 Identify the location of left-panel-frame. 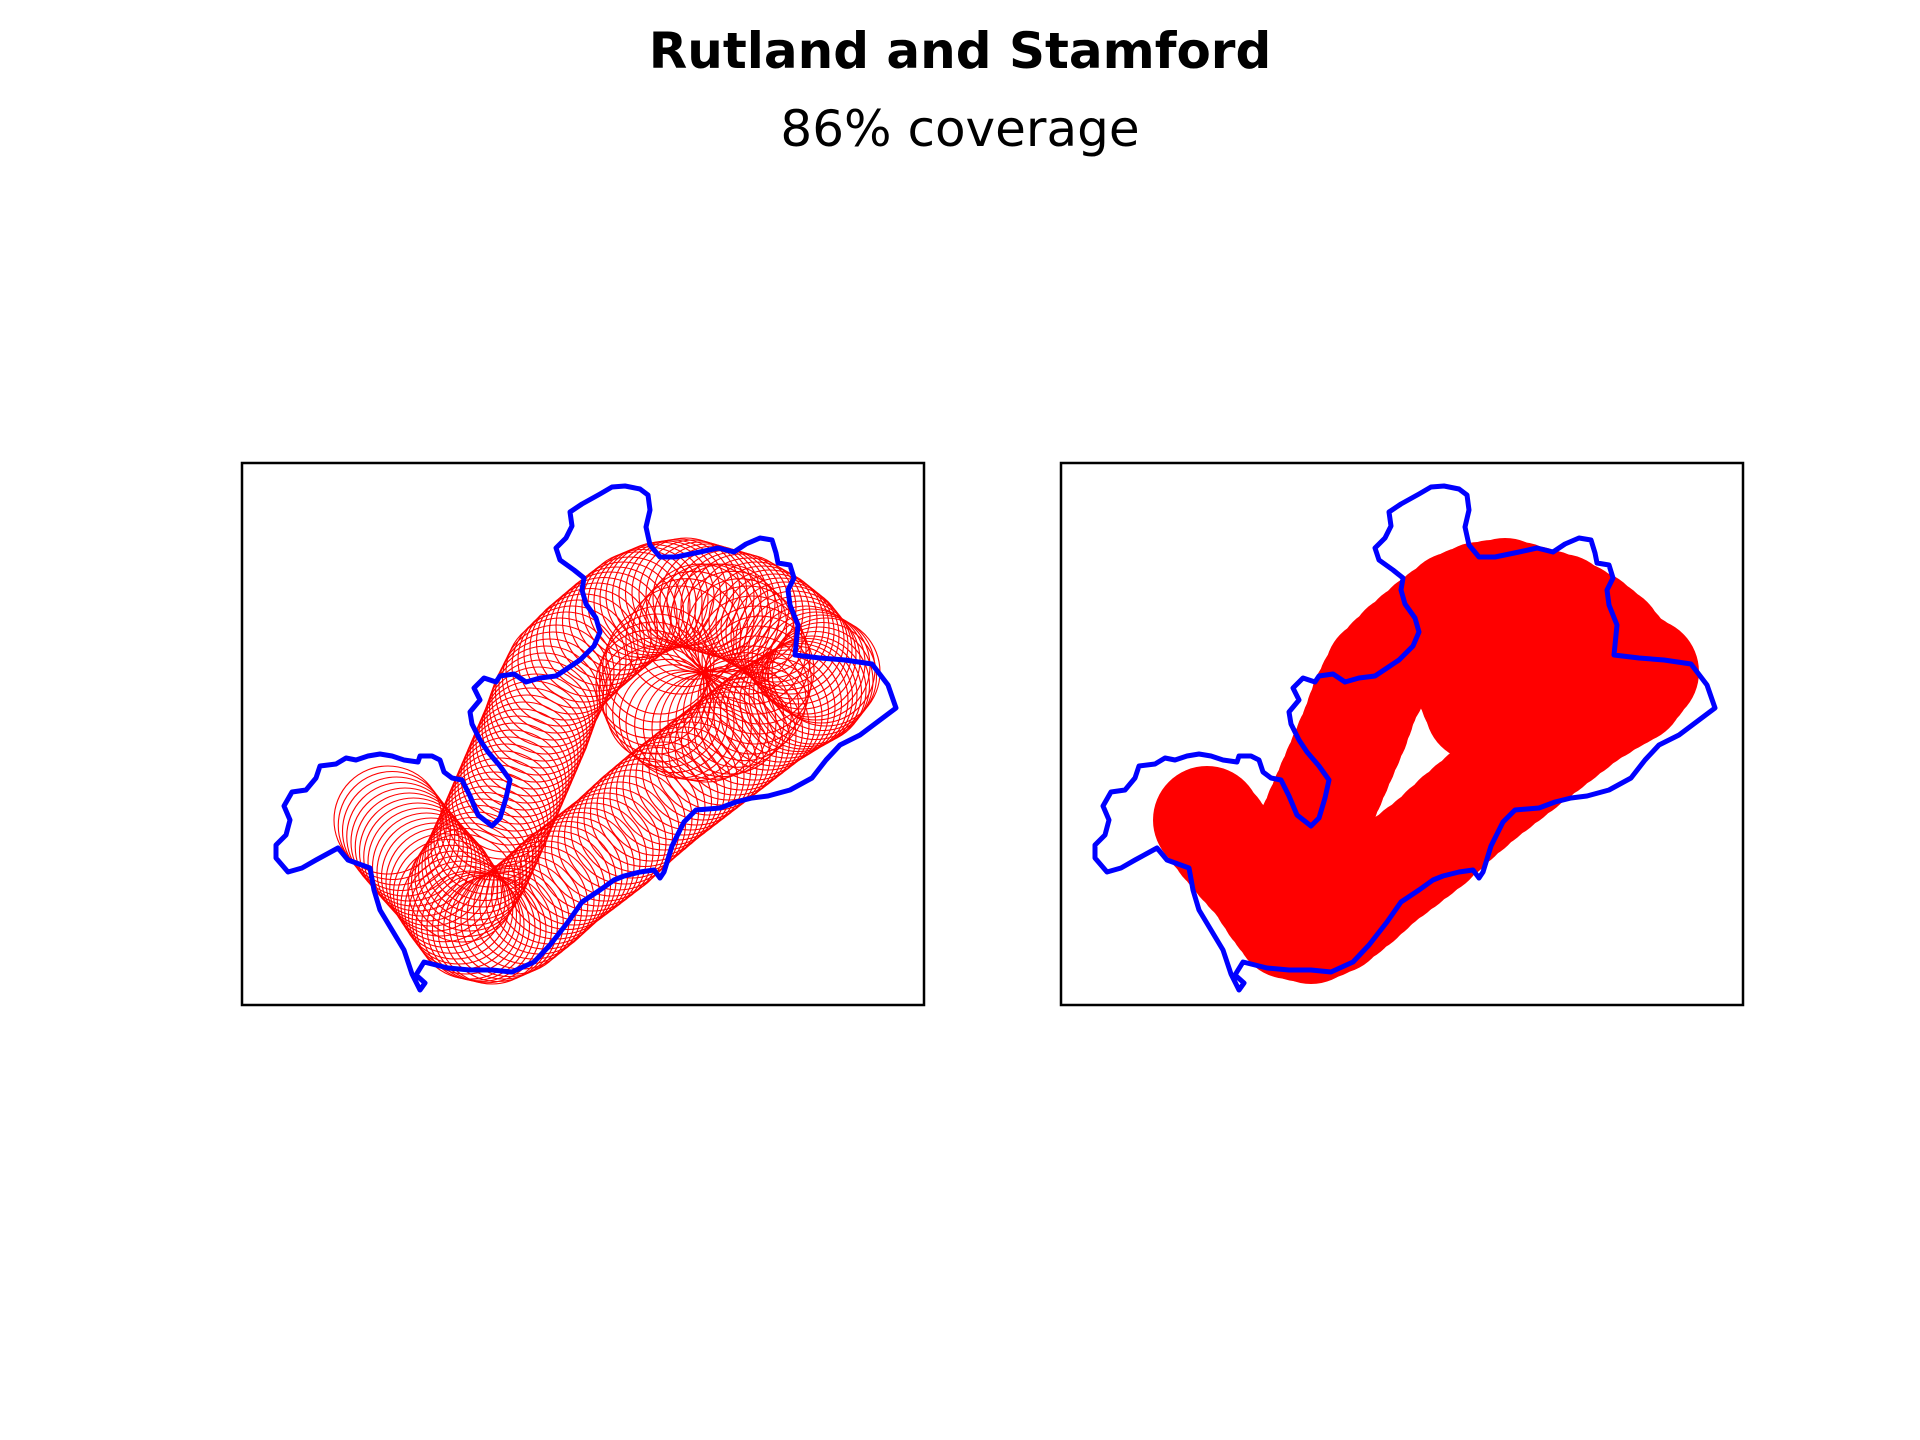
(583, 734).